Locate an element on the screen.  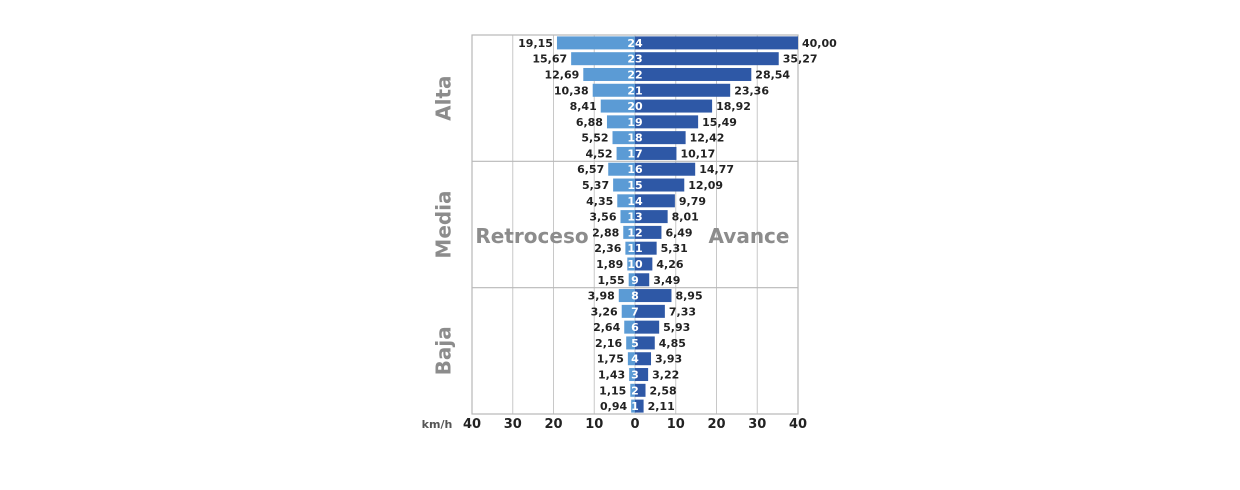
retroceso-value: 0,94 is located at coordinates (613, 406).